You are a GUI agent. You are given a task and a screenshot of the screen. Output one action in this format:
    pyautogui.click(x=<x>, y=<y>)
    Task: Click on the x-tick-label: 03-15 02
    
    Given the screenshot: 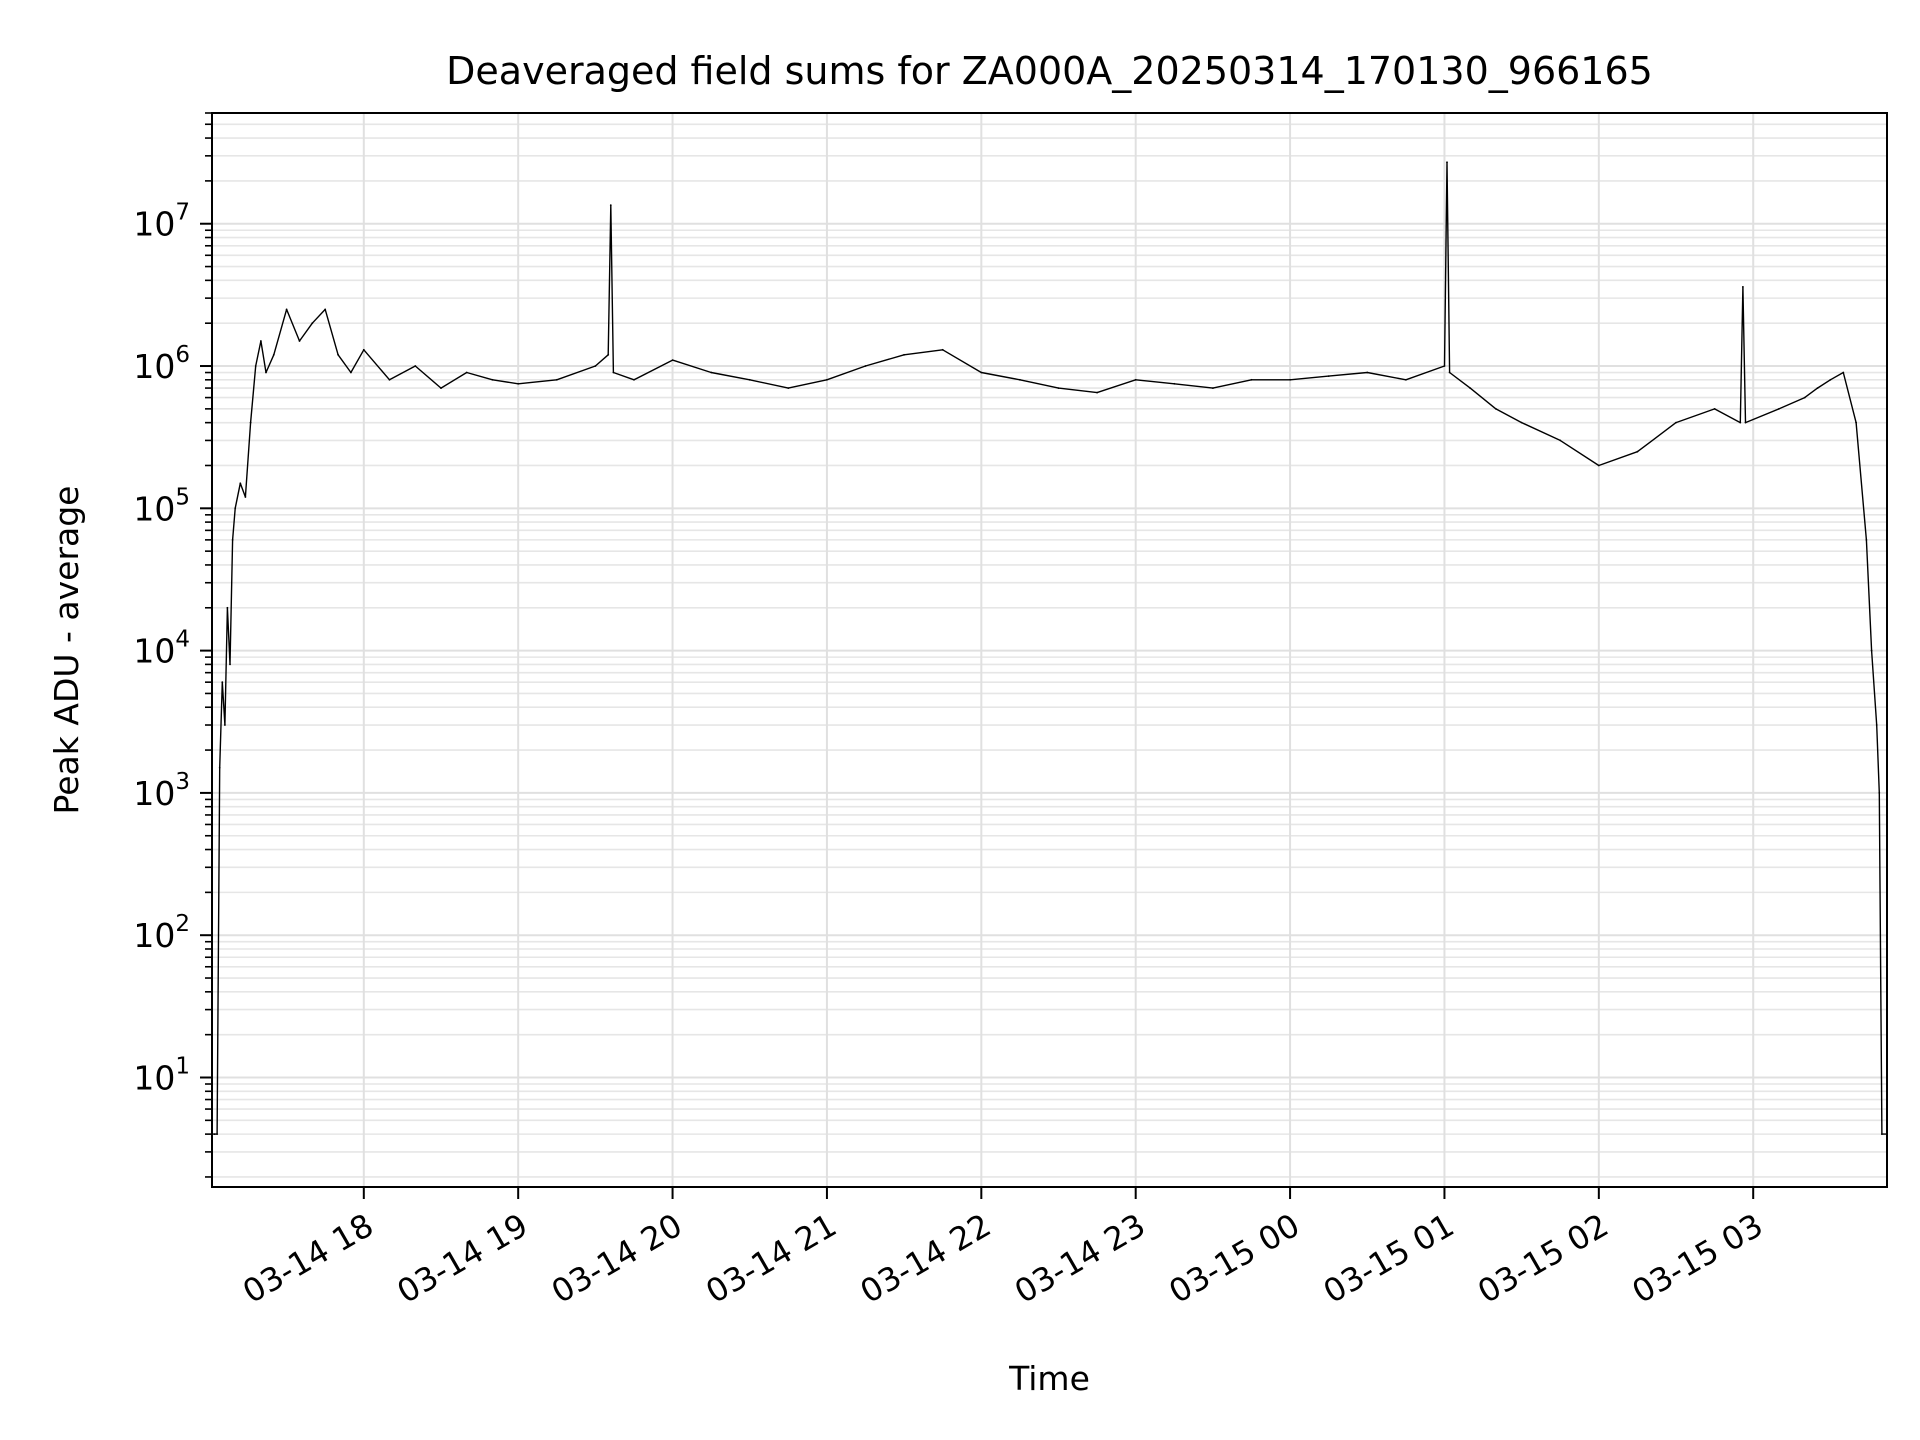 What is the action you would take?
    pyautogui.click(x=1543, y=1258)
    